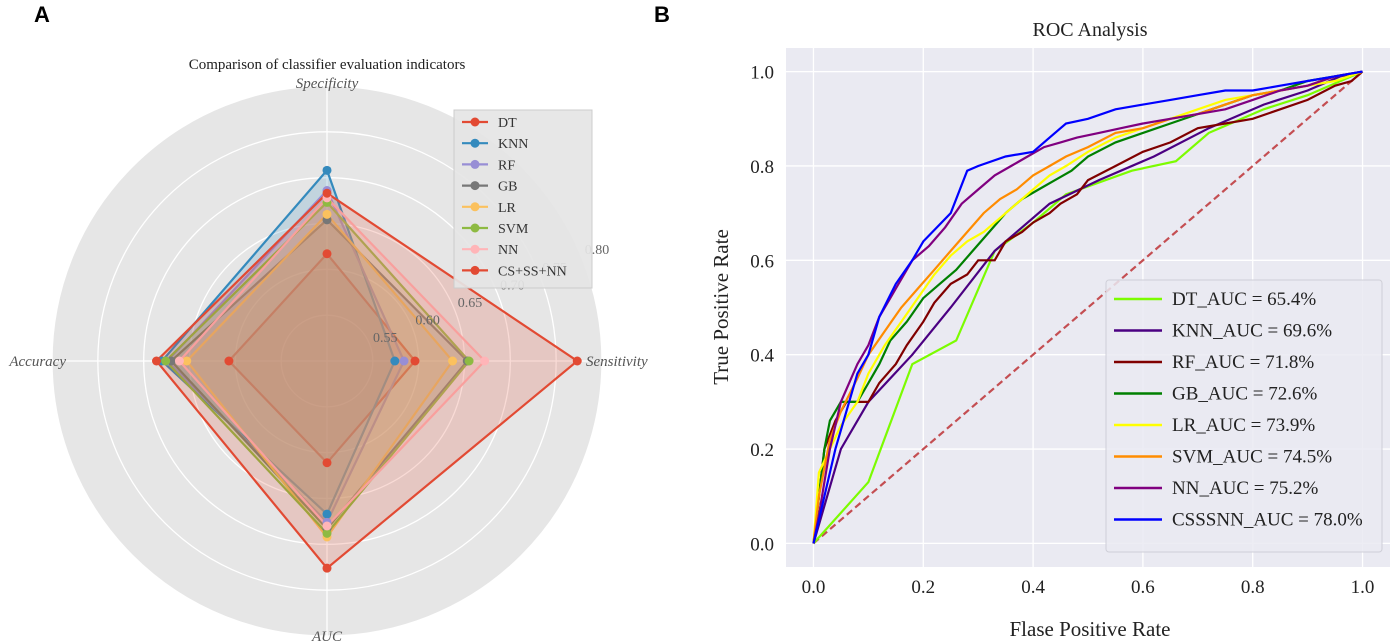 The width and height of the screenshot is (1396, 643). What do you see at coordinates (469, 361) in the screenshot?
I see `radar-point-svm-sensitivity` at bounding box center [469, 361].